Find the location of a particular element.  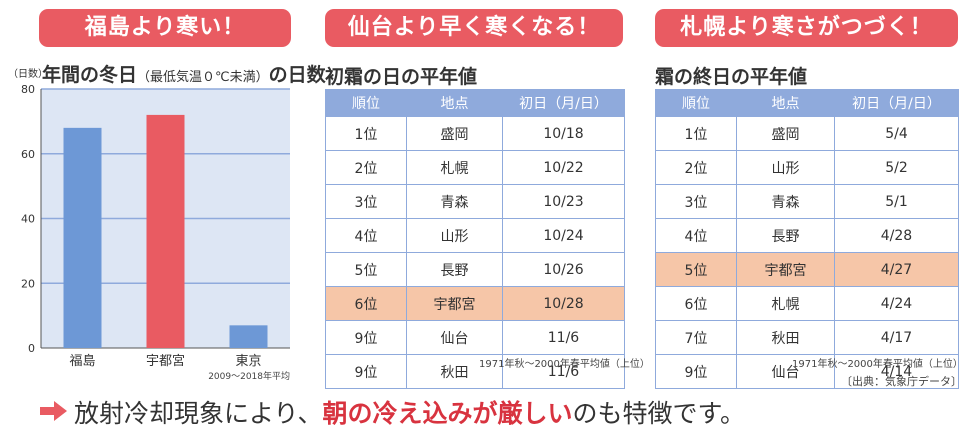

table-row: 2位 札幌 10/22 is located at coordinates (475, 167).